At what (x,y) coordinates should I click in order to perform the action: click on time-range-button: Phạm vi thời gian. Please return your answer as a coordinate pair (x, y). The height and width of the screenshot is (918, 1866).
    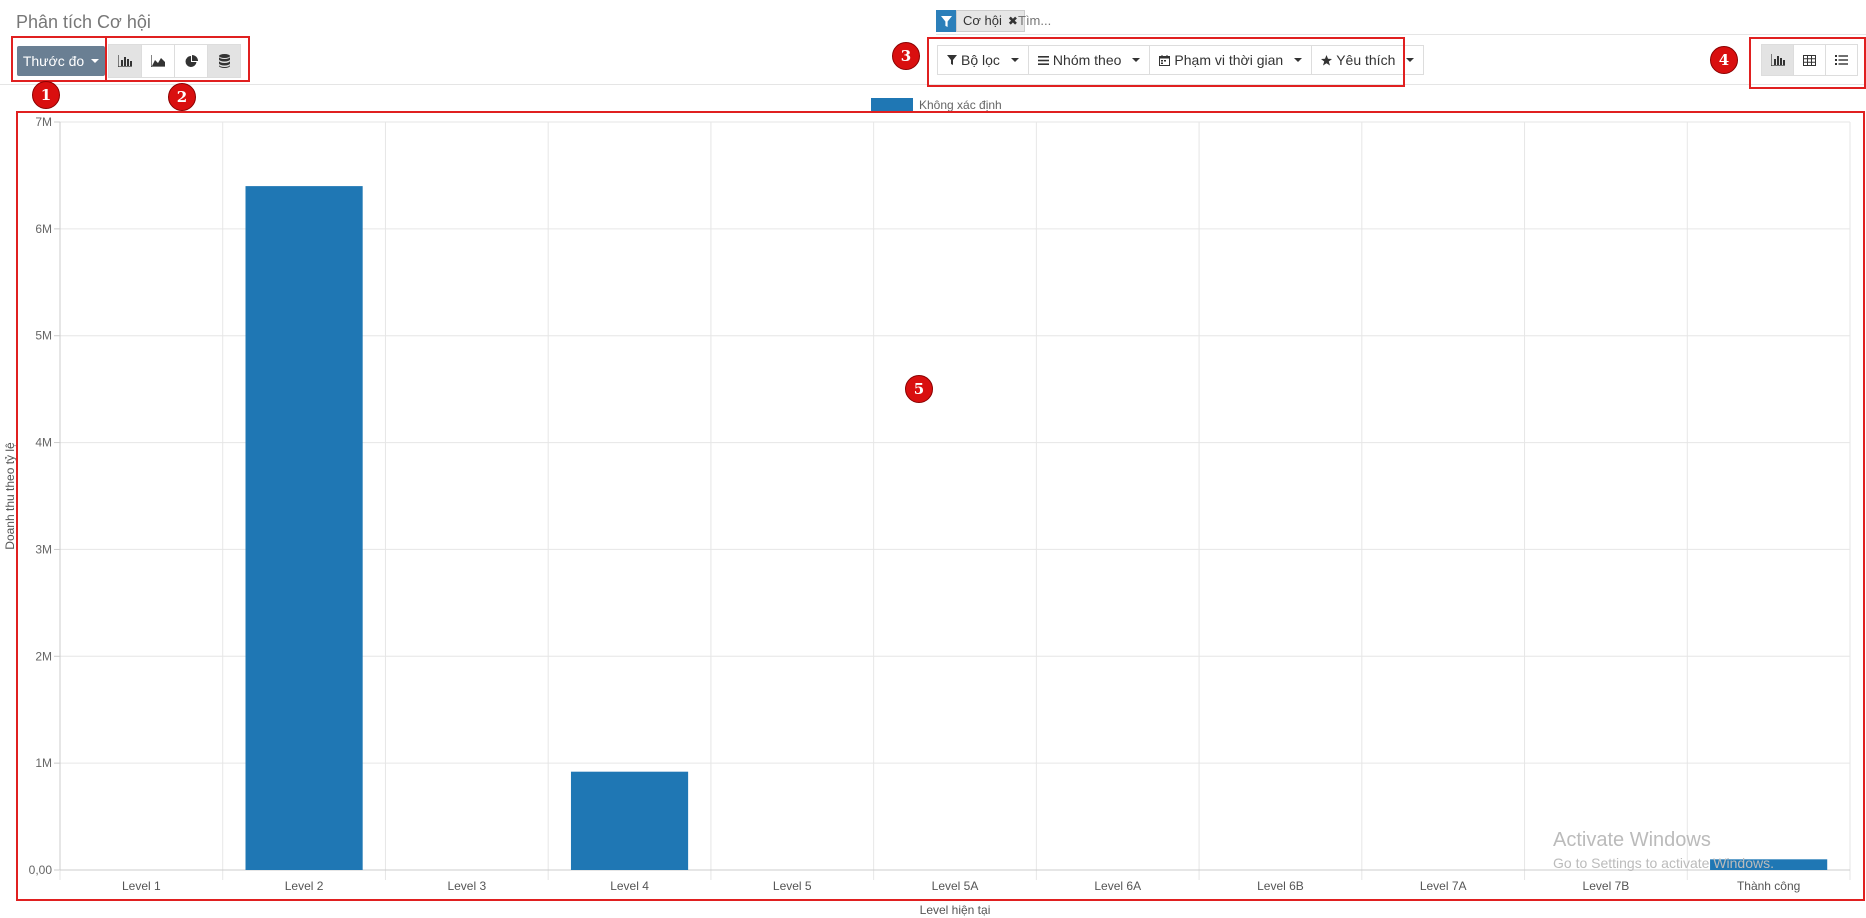
    Looking at the image, I should click on (1231, 60).